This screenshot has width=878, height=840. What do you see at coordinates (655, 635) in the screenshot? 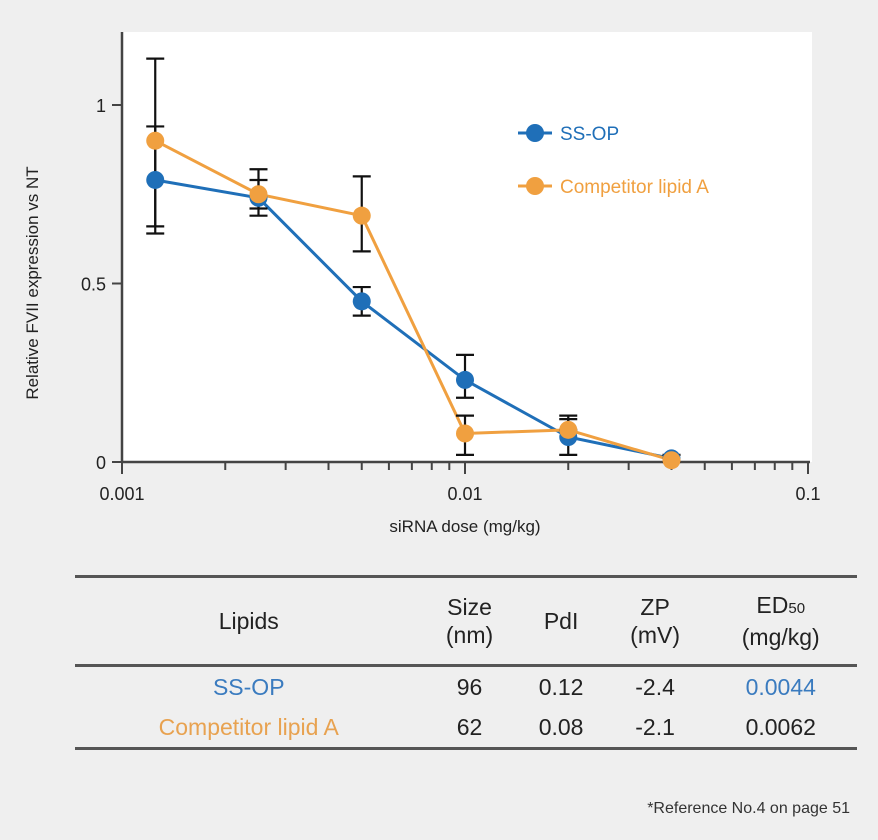
I see `header-unit: (mV)` at bounding box center [655, 635].